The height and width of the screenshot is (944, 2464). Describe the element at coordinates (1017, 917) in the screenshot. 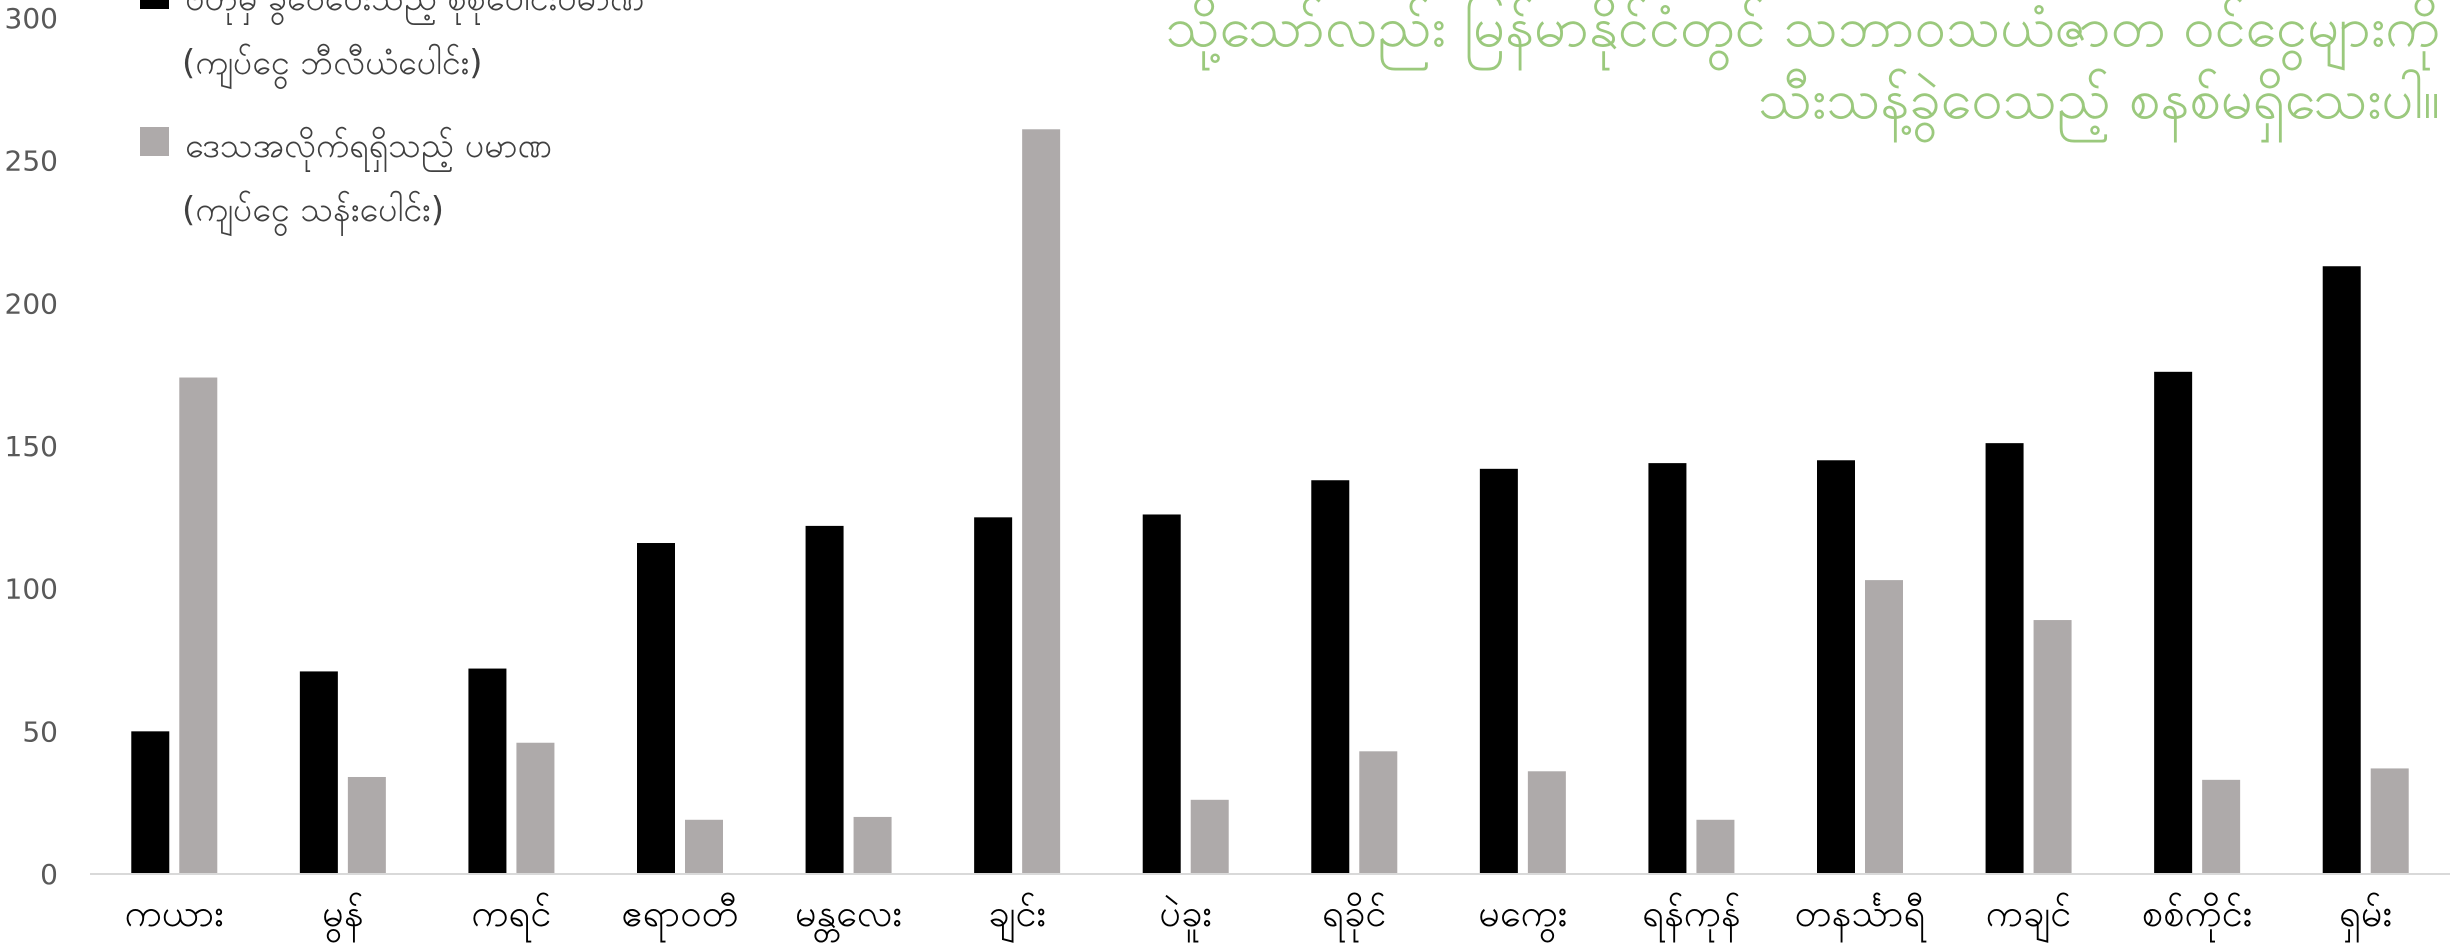

I see `x-tick-label: ချင်း` at that location.